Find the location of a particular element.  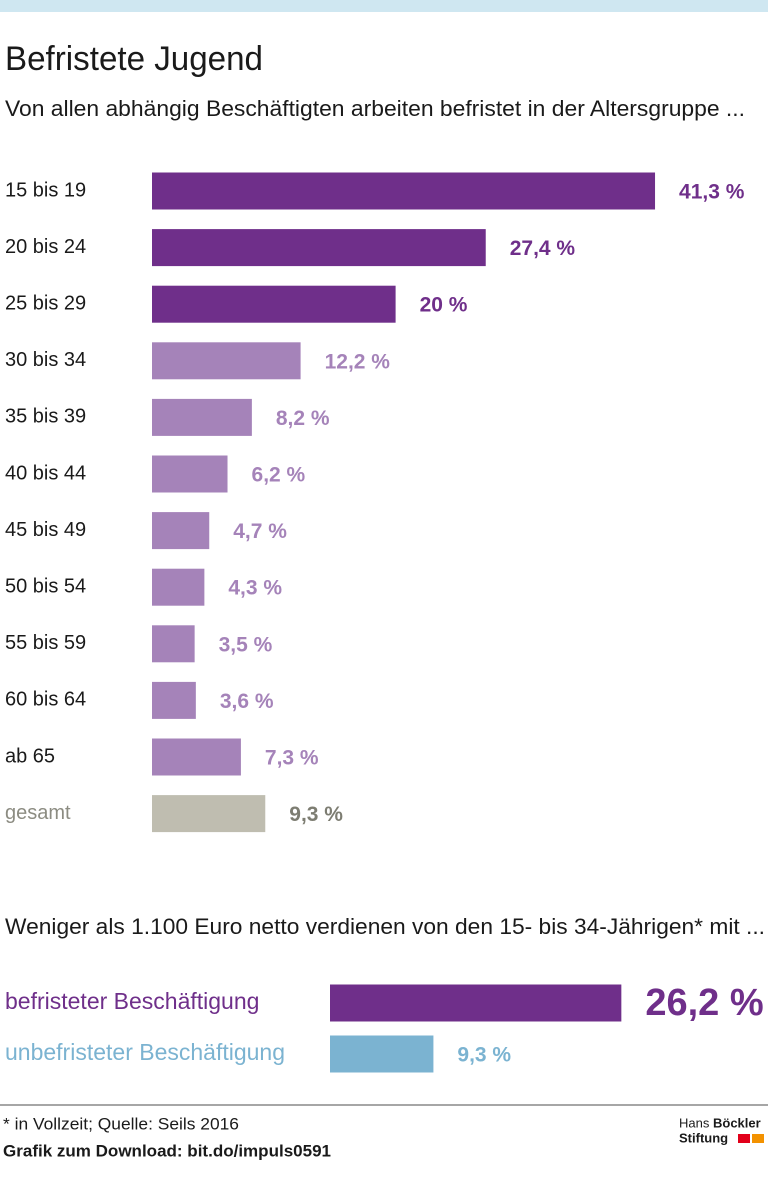

value-label: 27,4 % is located at coordinates (543, 248).